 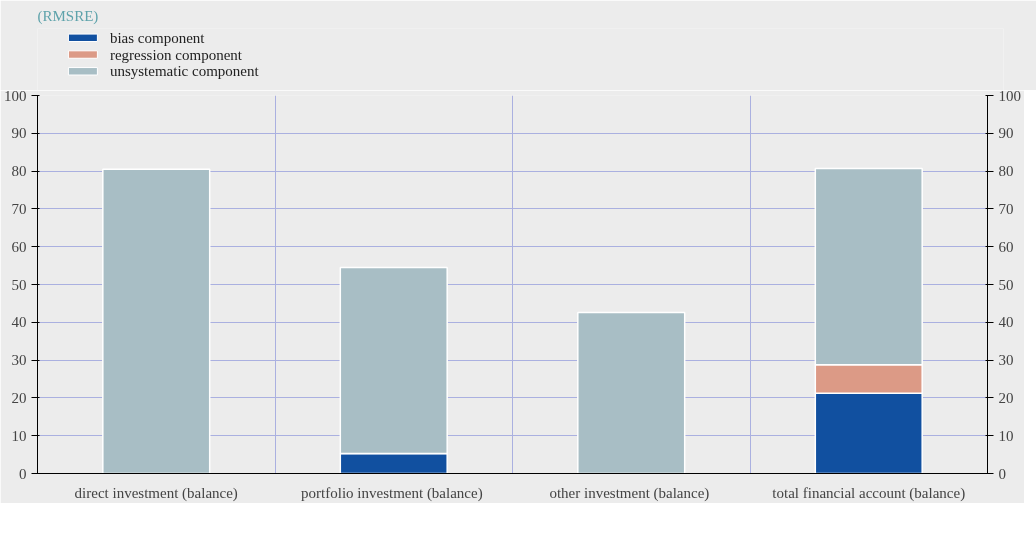 What do you see at coordinates (392, 493) in the screenshot?
I see `x-tick-label: portfolio investment (balance)` at bounding box center [392, 493].